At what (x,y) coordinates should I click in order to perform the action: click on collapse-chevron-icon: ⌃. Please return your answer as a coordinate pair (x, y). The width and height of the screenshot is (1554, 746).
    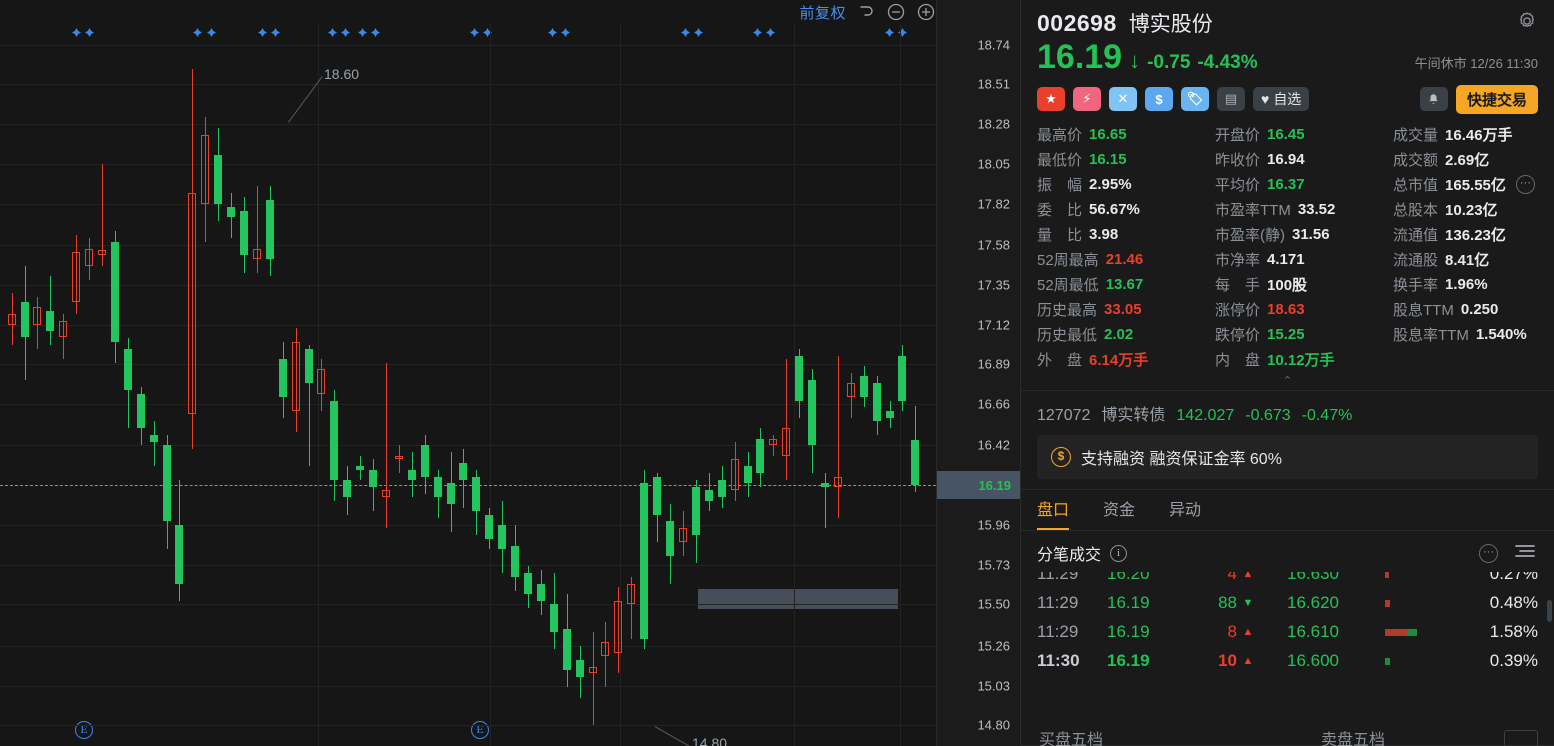
    Looking at the image, I should click on (1287, 380).